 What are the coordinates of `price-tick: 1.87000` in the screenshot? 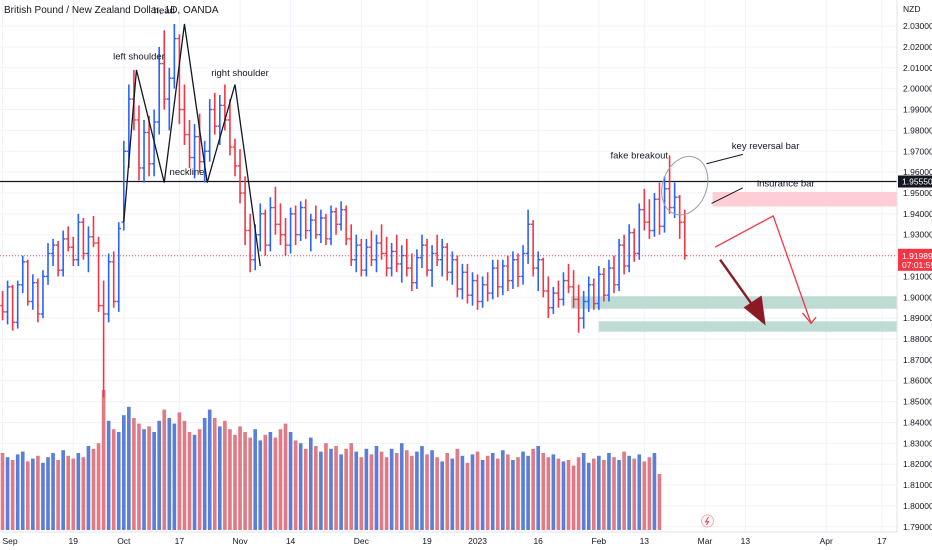 It's located at (917, 360).